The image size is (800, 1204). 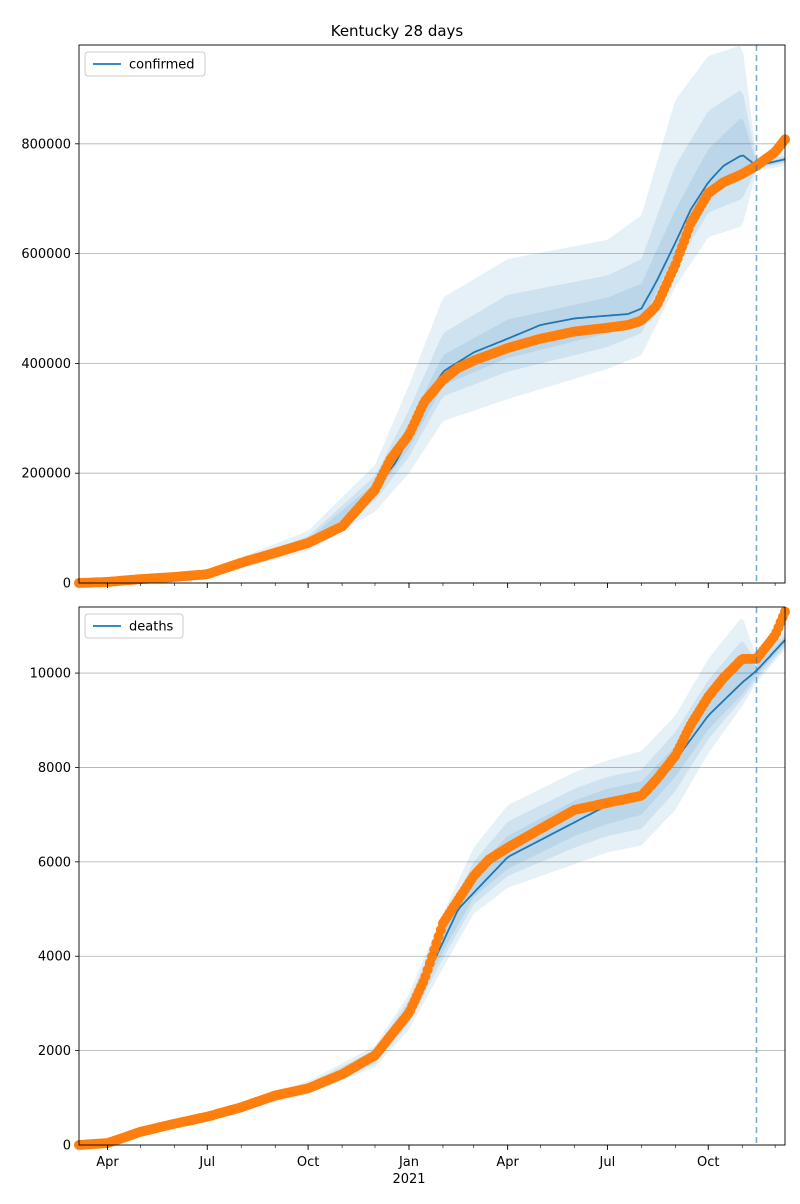 What do you see at coordinates (46, 254) in the screenshot?
I see `y-tick-label: 600000` at bounding box center [46, 254].